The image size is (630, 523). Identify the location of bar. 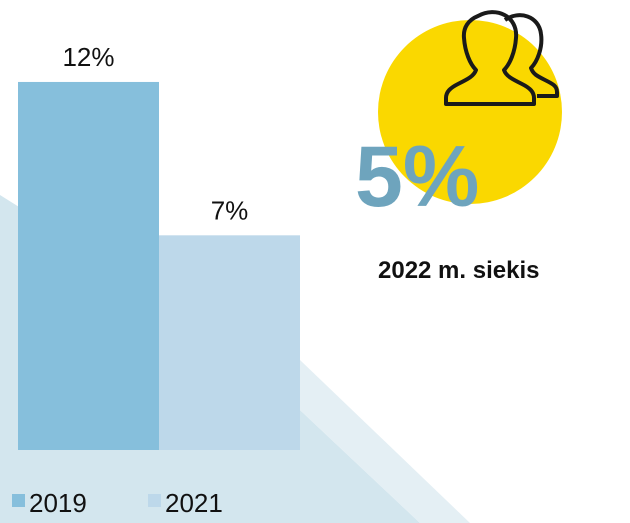
(229, 342).